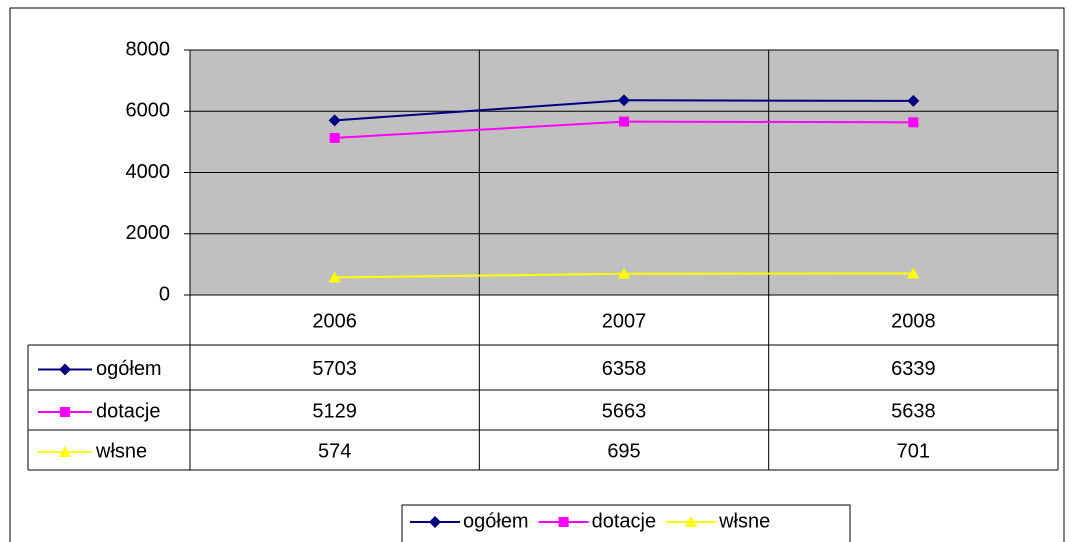  I want to click on legend-box, so click(626, 523).